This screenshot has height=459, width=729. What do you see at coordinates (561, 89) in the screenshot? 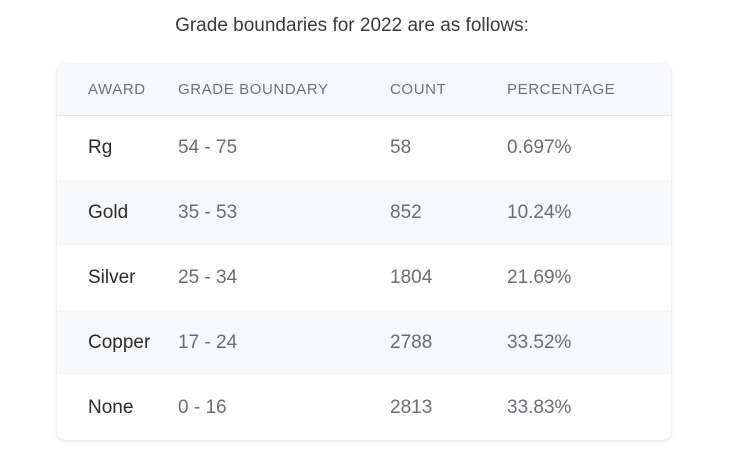
I see `column-header-percentage: PERCENTAGE` at bounding box center [561, 89].